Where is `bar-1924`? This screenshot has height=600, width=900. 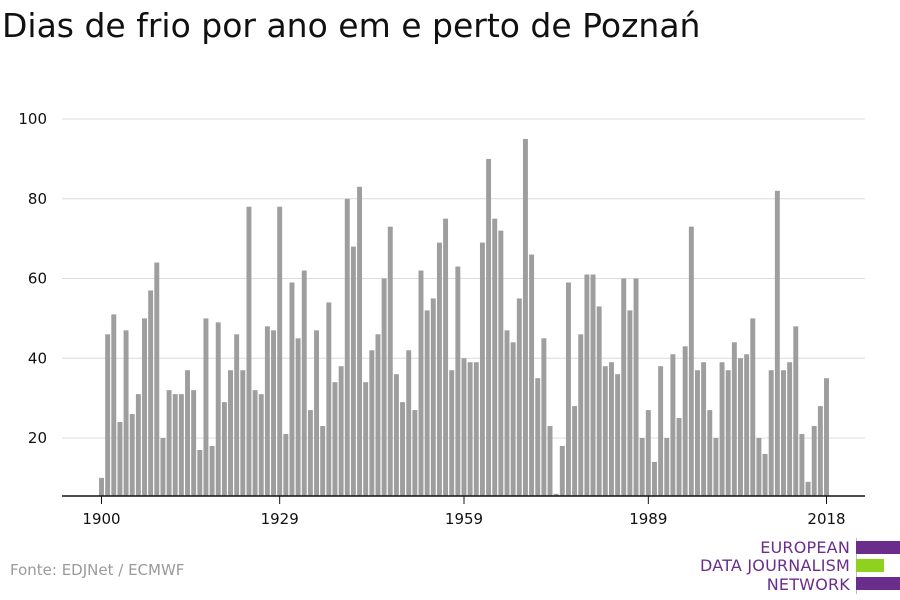
bar-1924 is located at coordinates (249, 351).